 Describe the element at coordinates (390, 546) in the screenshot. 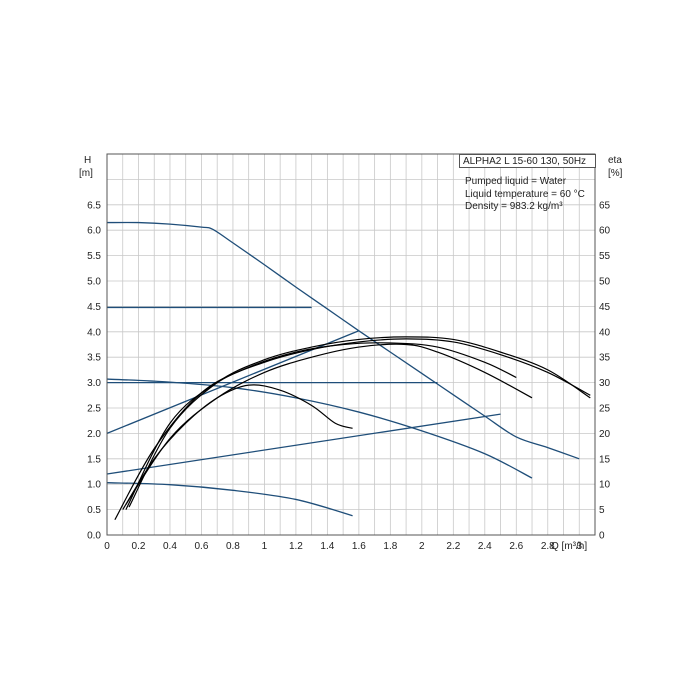

I see `x-tick-label: 1.8` at that location.